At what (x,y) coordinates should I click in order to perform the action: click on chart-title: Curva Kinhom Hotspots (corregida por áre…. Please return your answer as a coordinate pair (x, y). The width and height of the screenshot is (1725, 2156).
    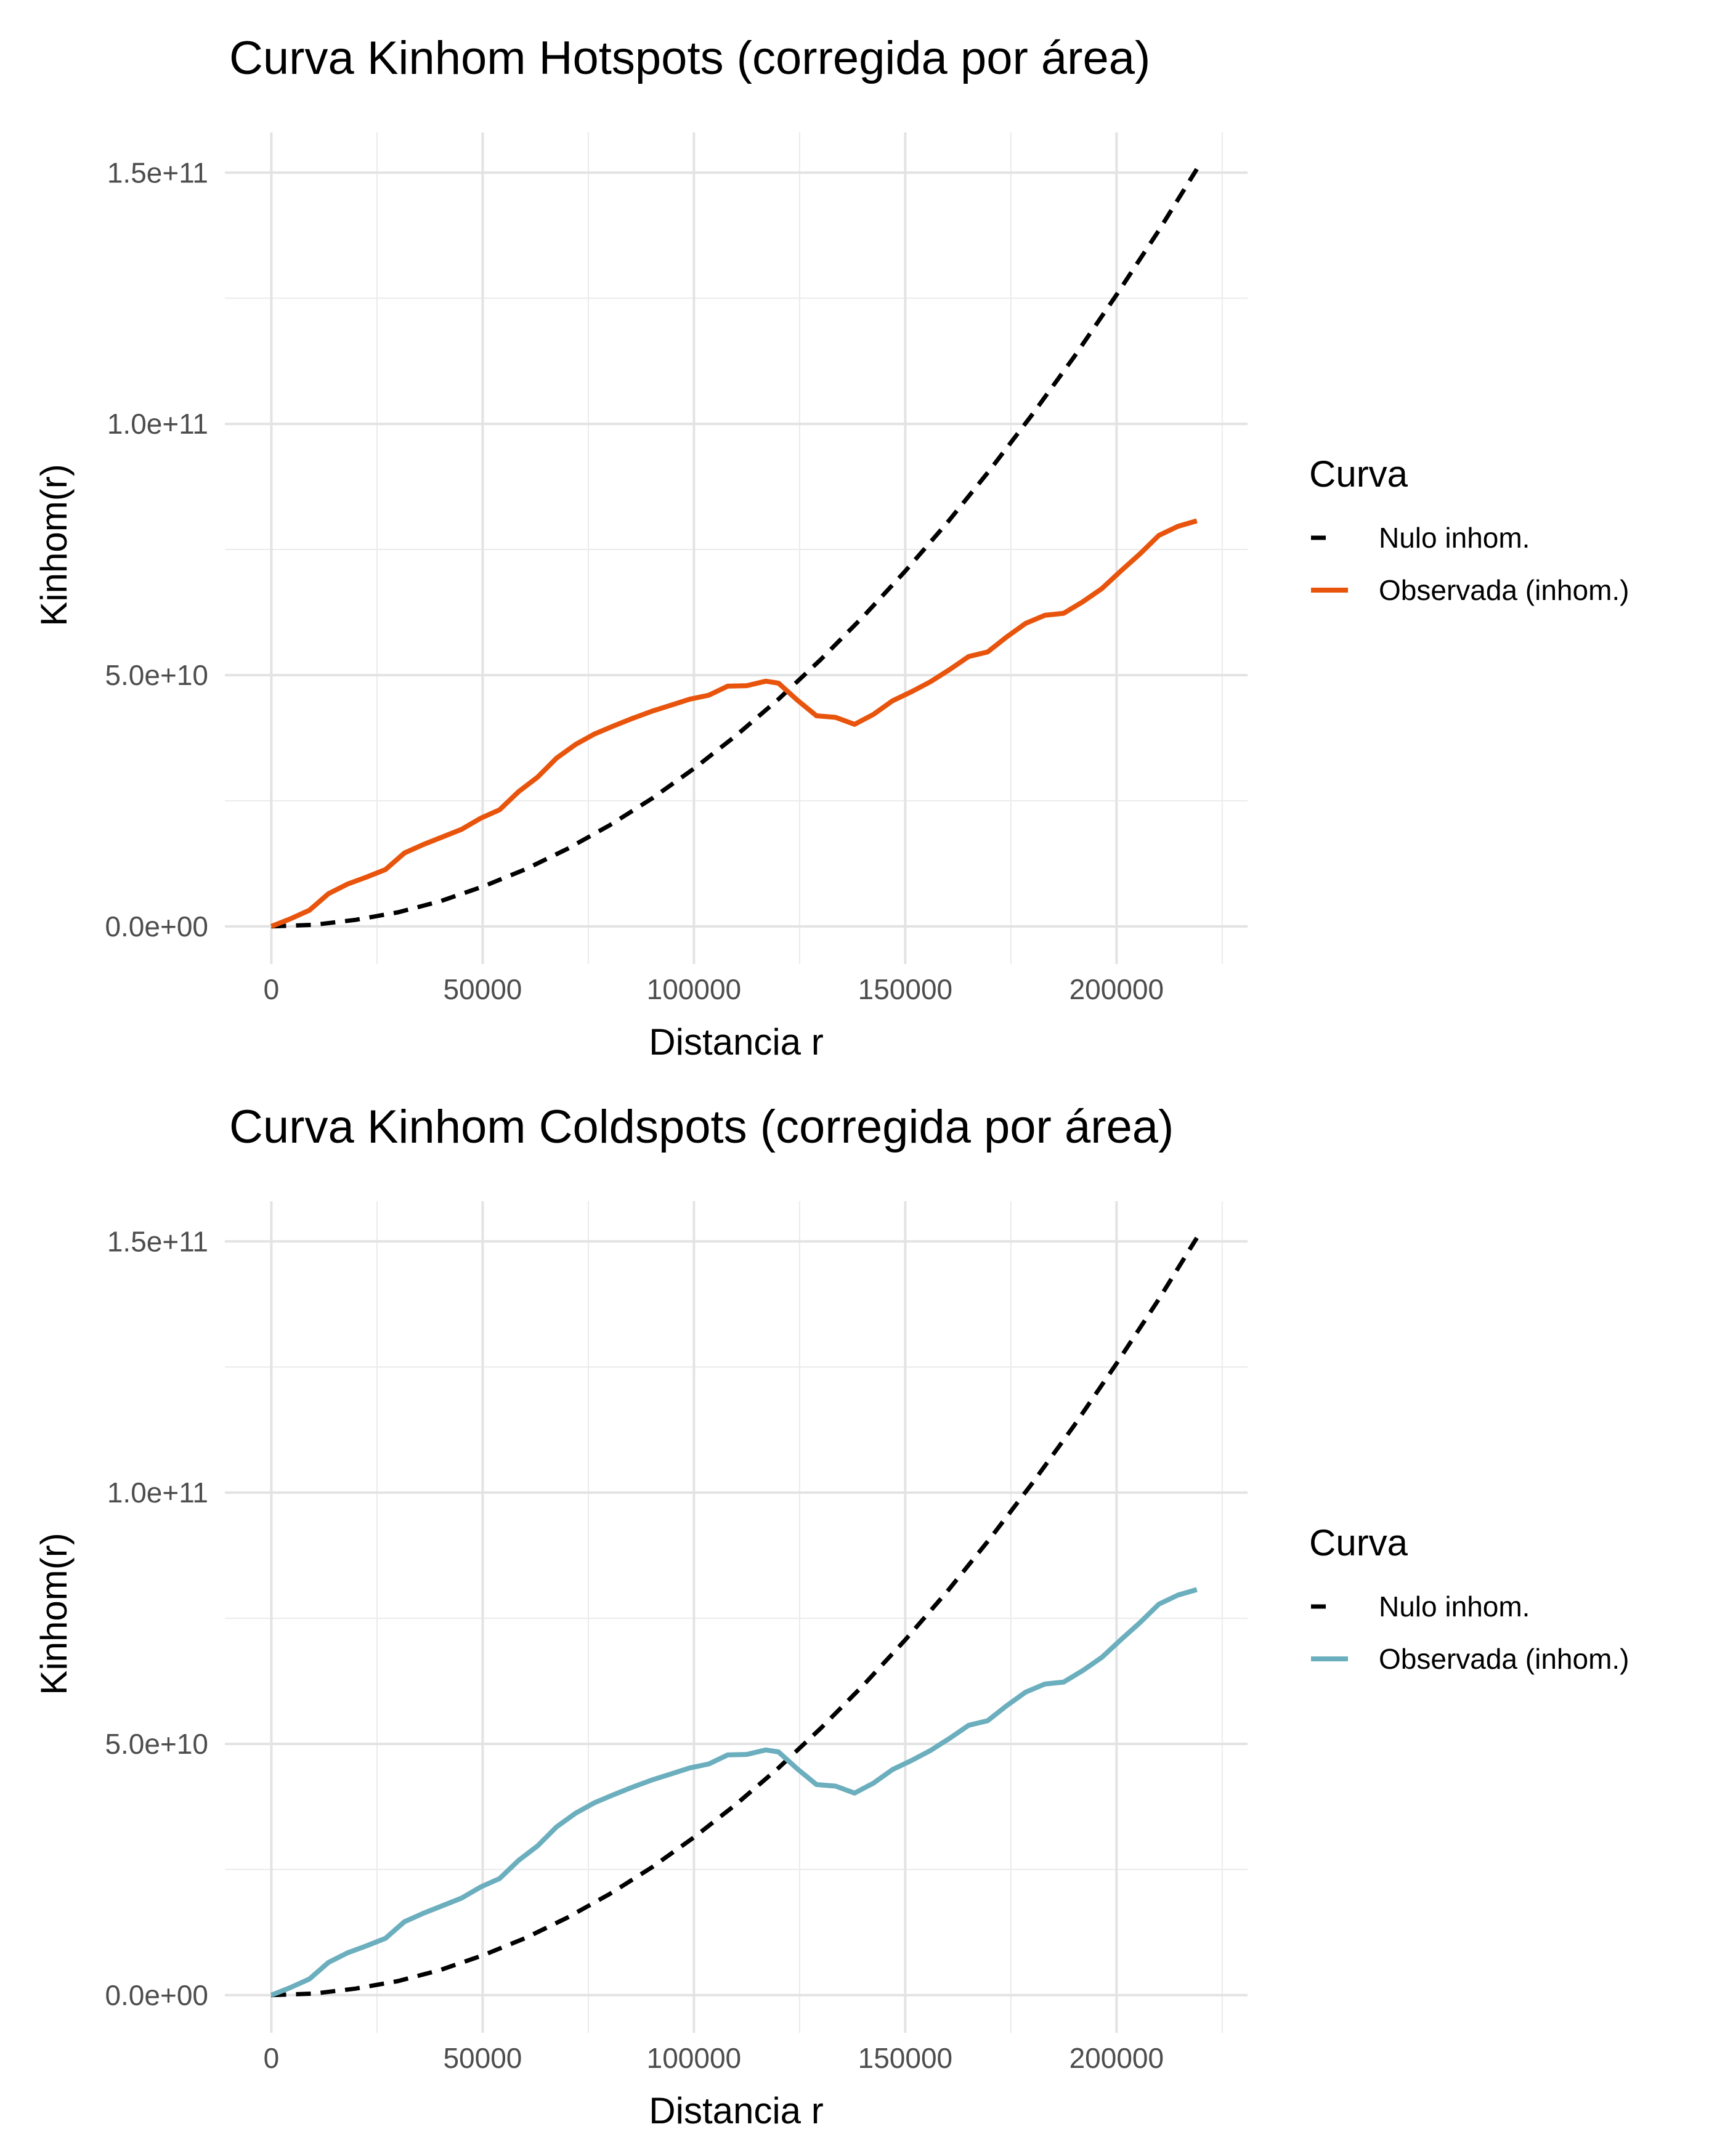
    Looking at the image, I should click on (690, 58).